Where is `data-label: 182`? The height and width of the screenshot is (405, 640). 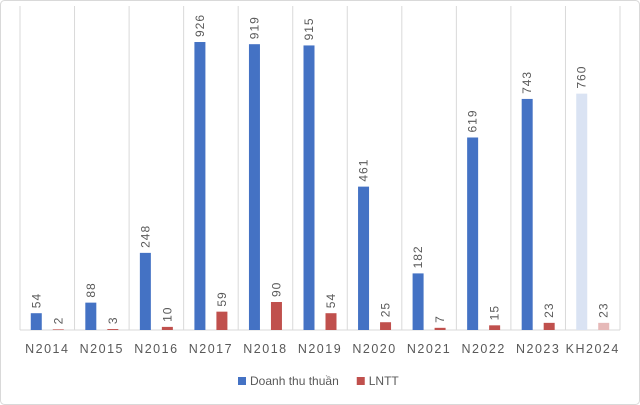 data-label: 182 is located at coordinates (418, 256).